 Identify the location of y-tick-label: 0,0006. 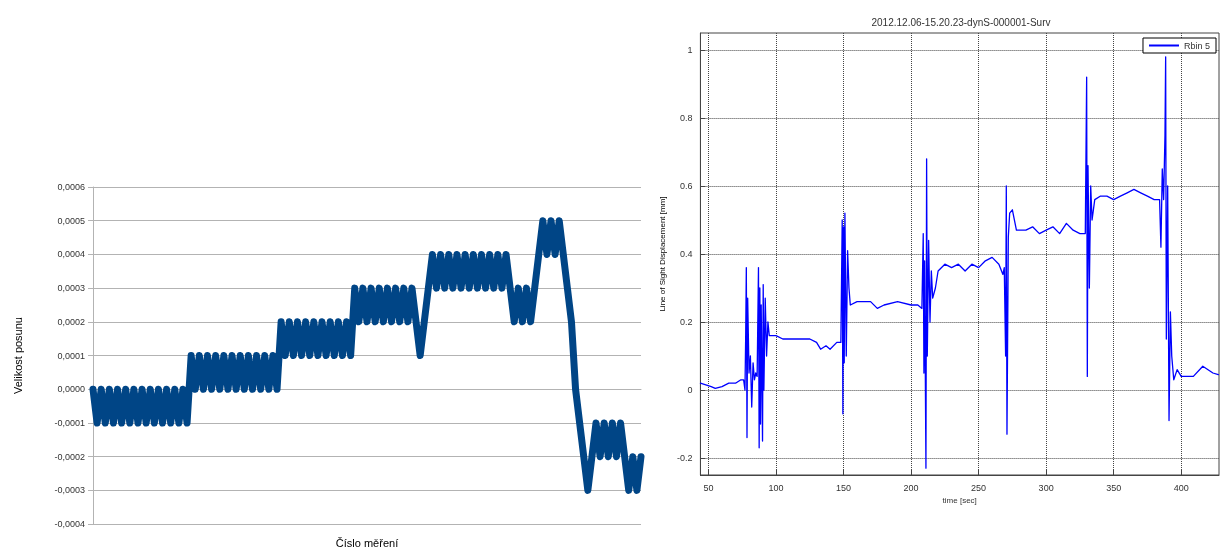
(71, 187).